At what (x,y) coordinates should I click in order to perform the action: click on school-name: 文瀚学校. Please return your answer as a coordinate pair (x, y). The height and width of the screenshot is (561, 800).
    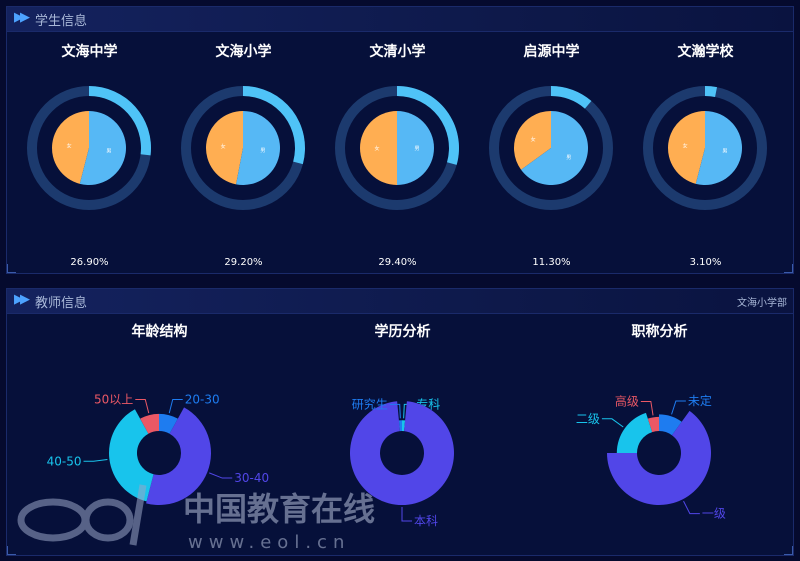
    Looking at the image, I should click on (705, 52).